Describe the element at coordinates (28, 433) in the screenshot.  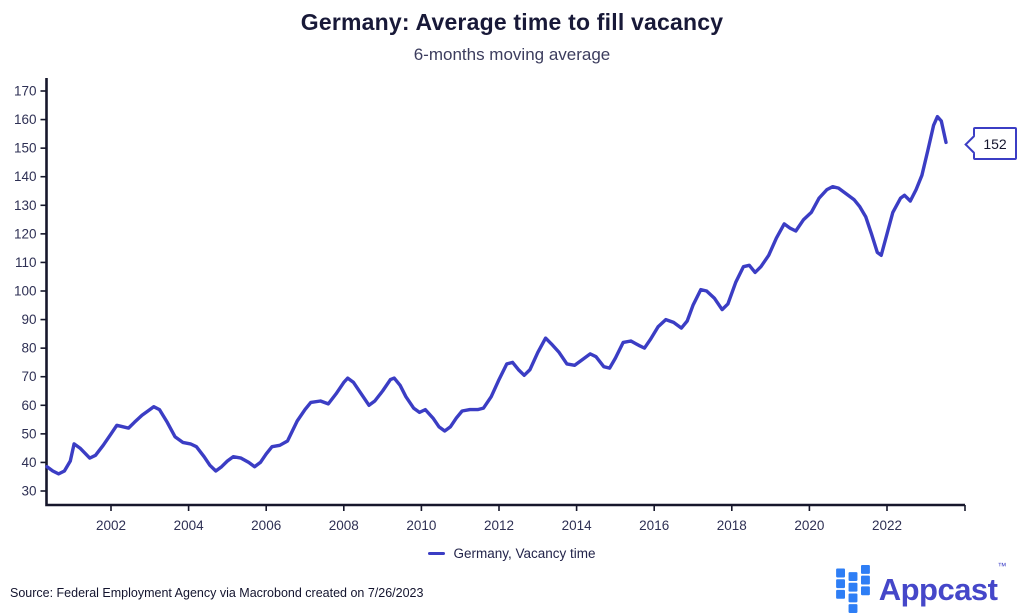
I see `y-tick-label: 50` at that location.